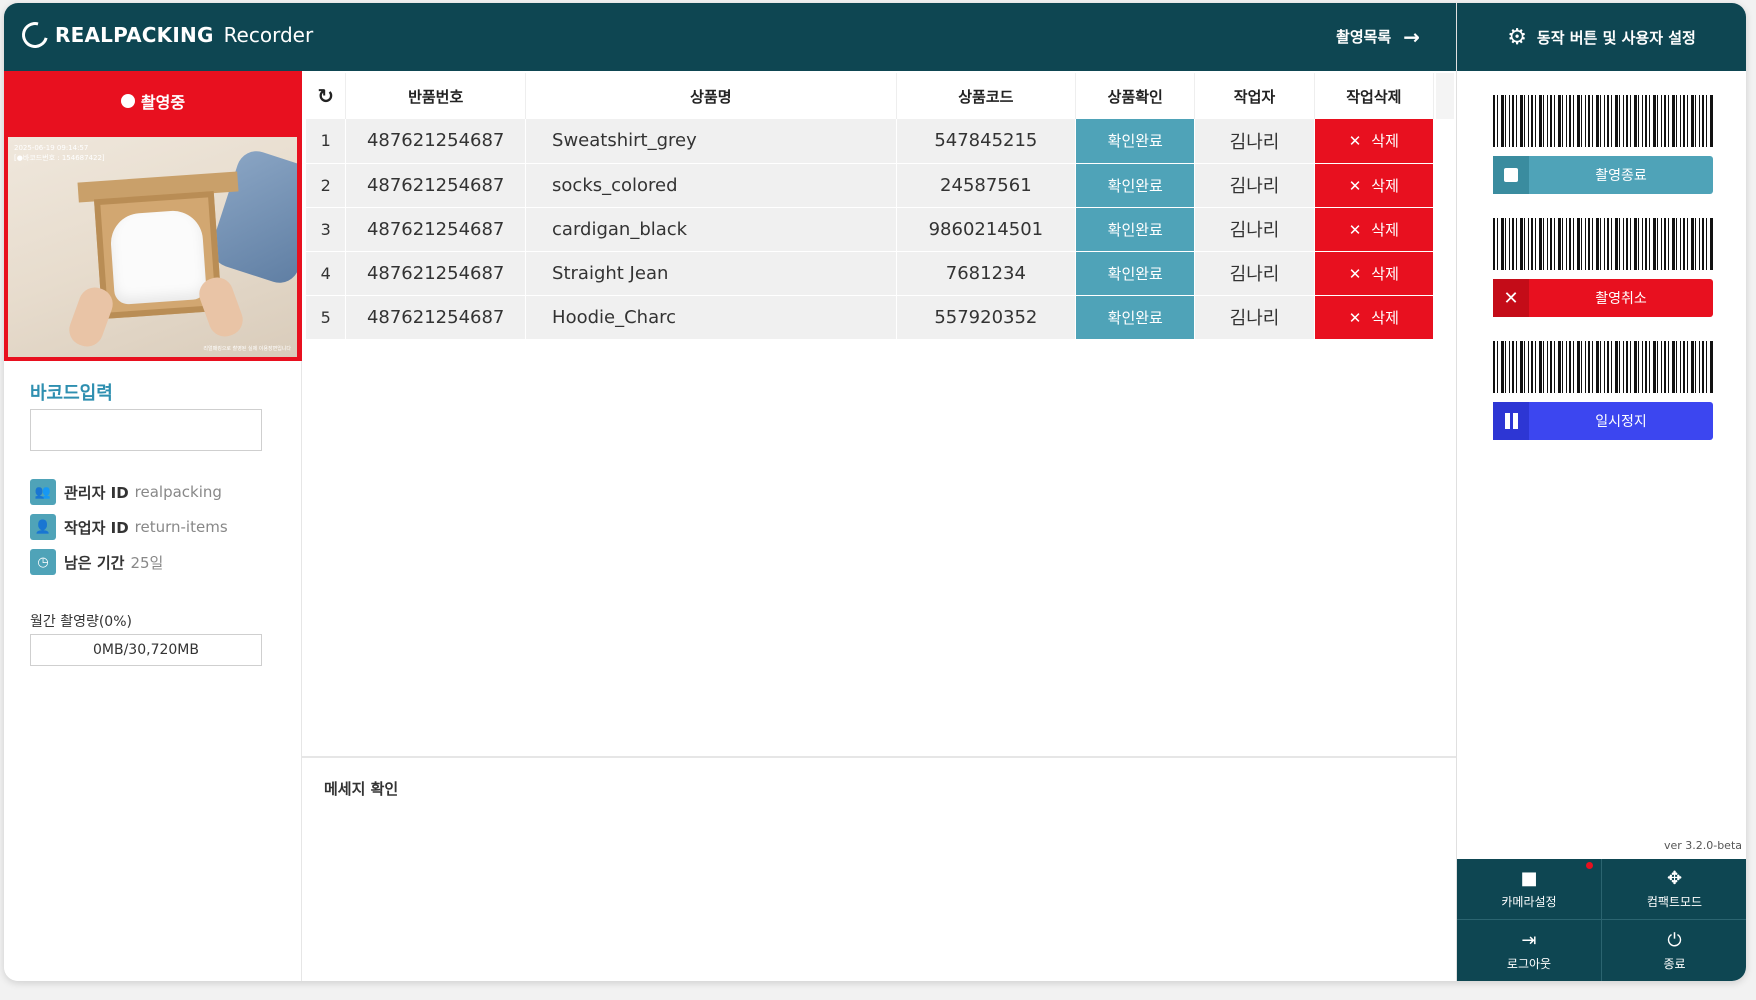 This screenshot has width=1756, height=1000. I want to click on logout-button: ⇥ 로그아웃, so click(1529, 950).